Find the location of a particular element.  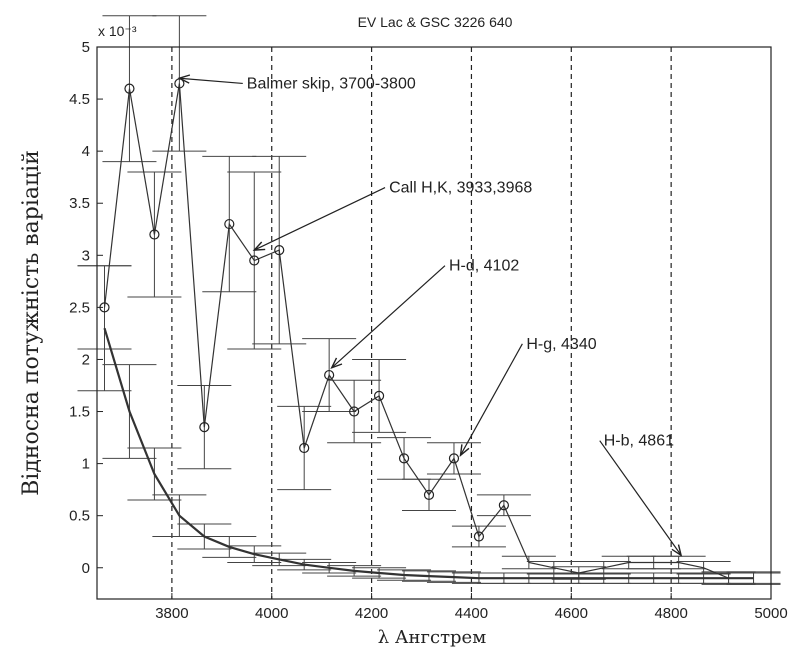

y-tick-label: 4.5 is located at coordinates (79, 99).